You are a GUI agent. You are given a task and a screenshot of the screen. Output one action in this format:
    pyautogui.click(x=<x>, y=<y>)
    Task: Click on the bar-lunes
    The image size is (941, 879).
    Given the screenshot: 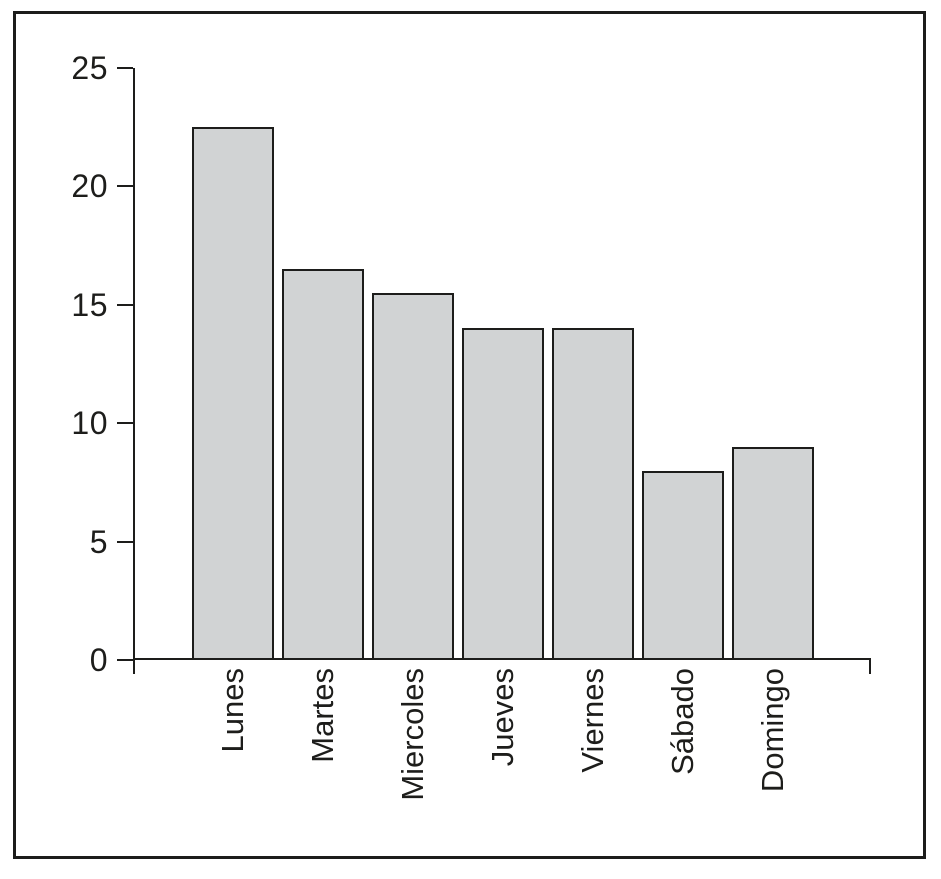 What is the action you would take?
    pyautogui.click(x=233, y=393)
    